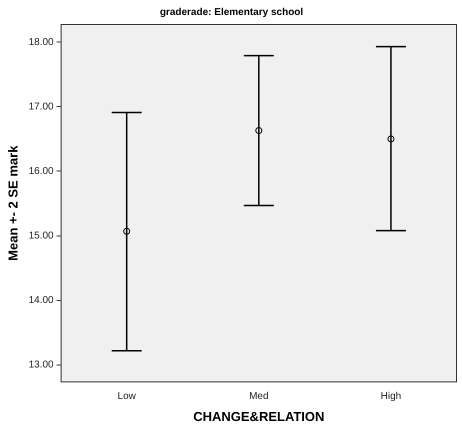 The width and height of the screenshot is (462, 435). What do you see at coordinates (41, 171) in the screenshot?
I see `y-tick-label: 16.00` at bounding box center [41, 171].